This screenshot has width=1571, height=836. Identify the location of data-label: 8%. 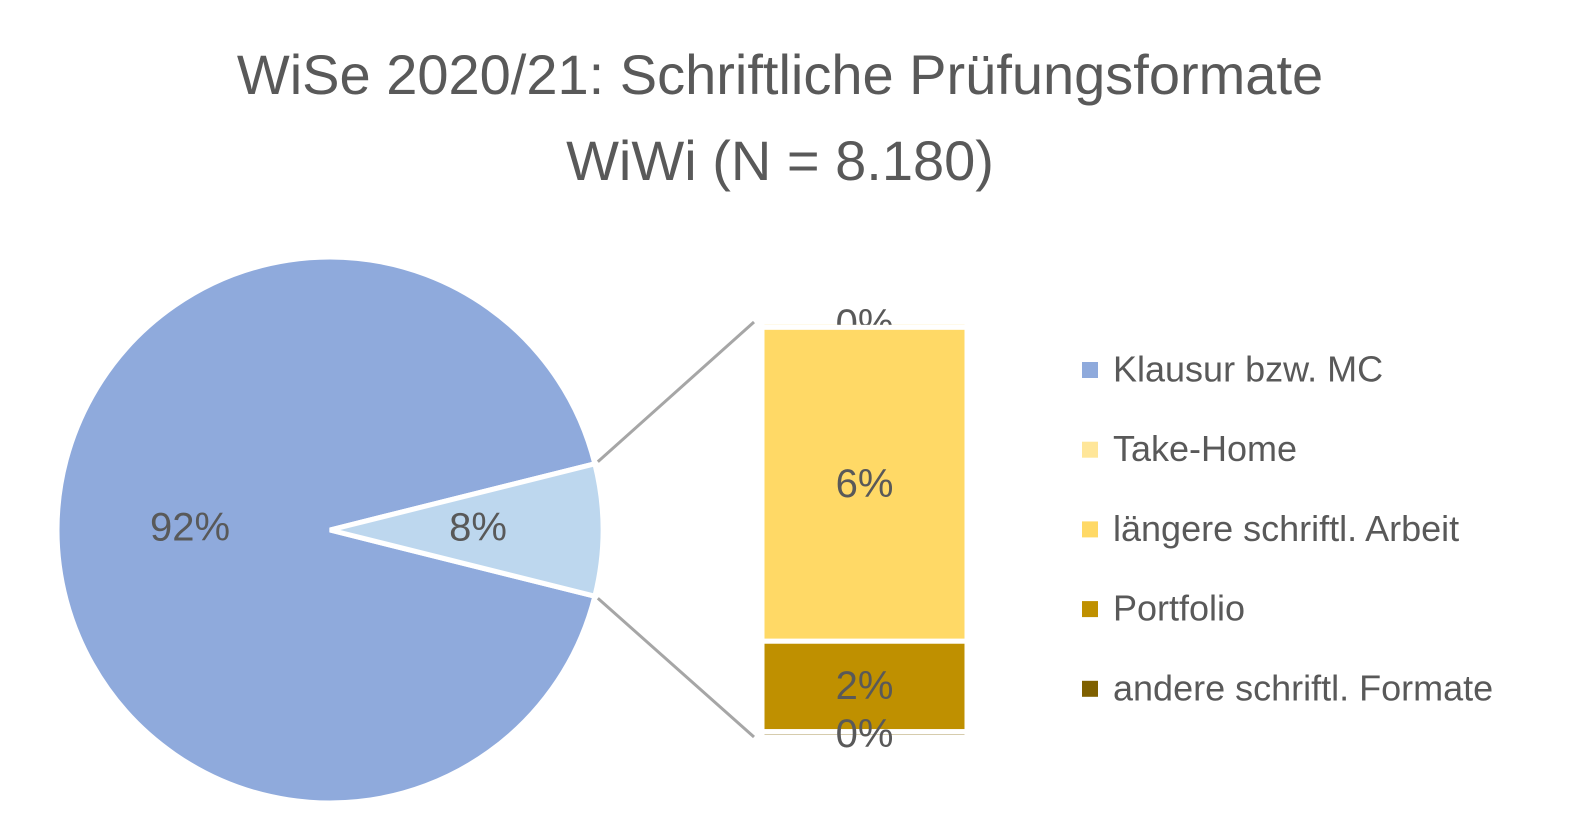
(478, 528).